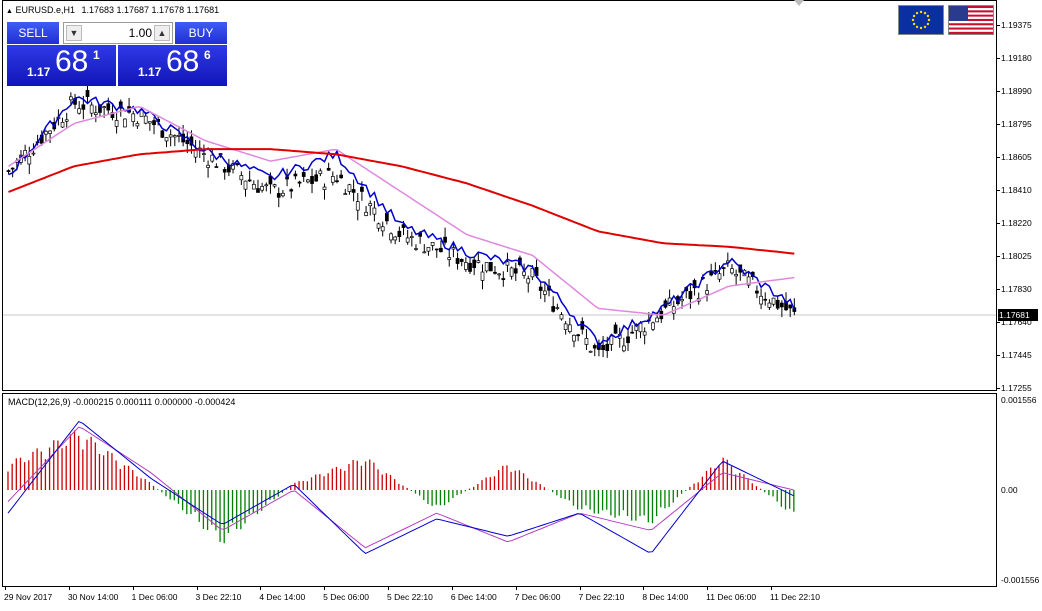 The width and height of the screenshot is (1042, 611). I want to click on price-tick-label: 1.18410, so click(1016, 190).